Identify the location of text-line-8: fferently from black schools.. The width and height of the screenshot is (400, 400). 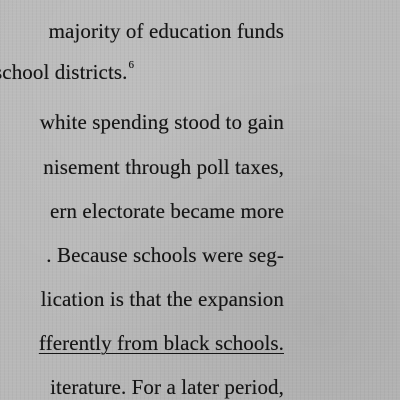
(161, 343).